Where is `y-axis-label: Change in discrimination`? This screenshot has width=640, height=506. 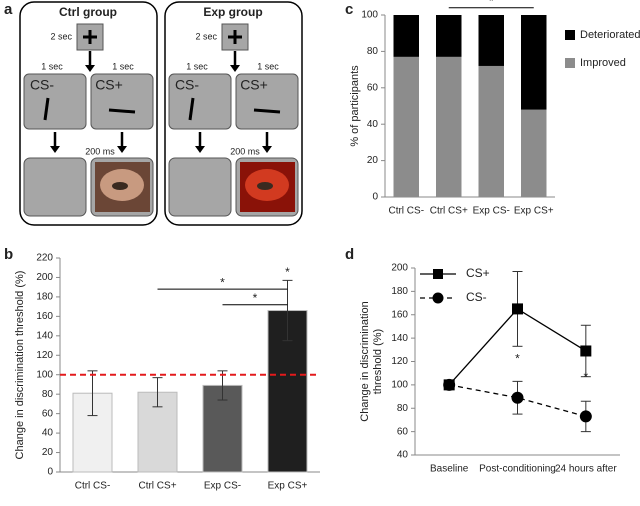 y-axis-label: Change in discrimination is located at coordinates (365, 361).